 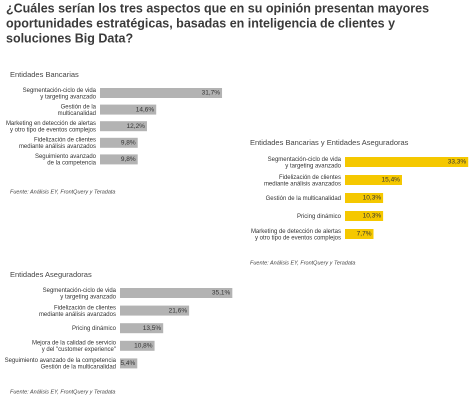 I want to click on value-label: 31,7%, so click(x=211, y=93).